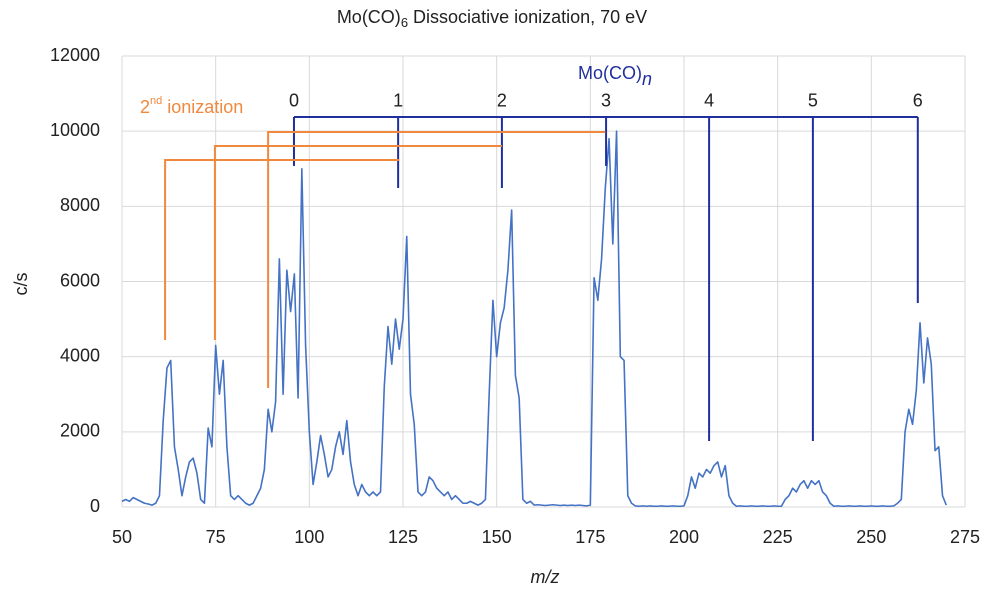 Image resolution: width=983 pixels, height=596 pixels. What do you see at coordinates (202, 107) in the screenshot?
I see `annotation-part: ionization` at bounding box center [202, 107].